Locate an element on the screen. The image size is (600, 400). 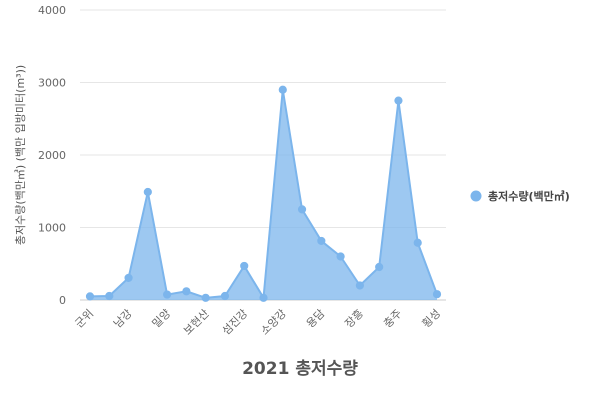
y-tick-label: 3000 is located at coordinates (52, 83).